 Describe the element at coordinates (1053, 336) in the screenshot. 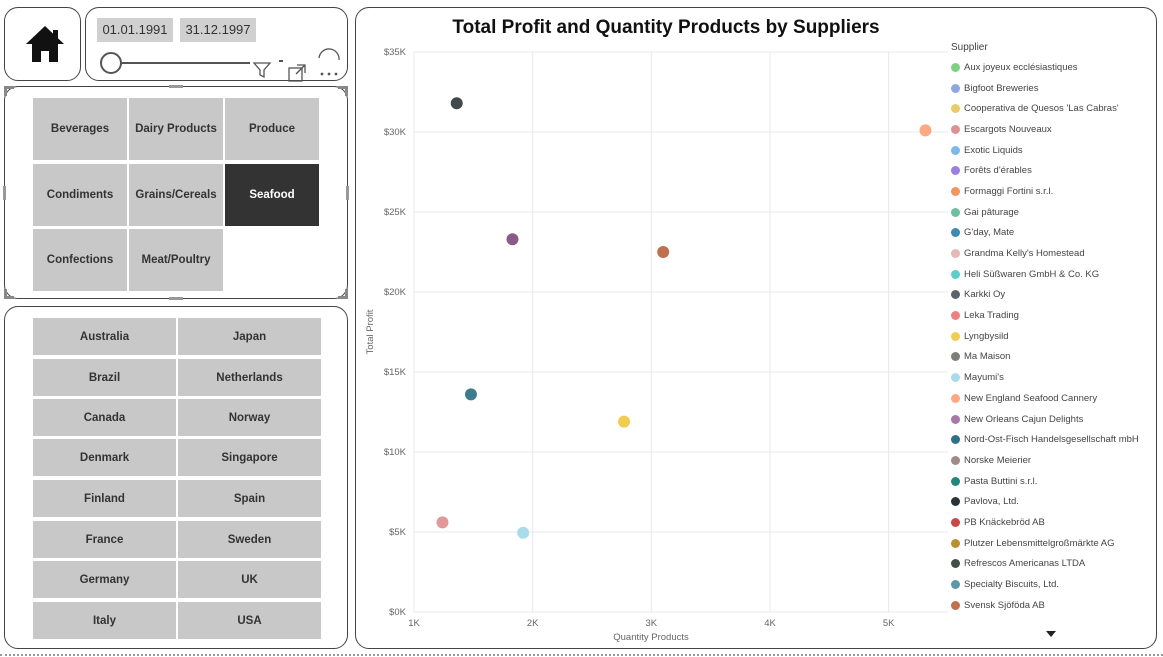

I see `legend-item: Lyngbysild` at that location.